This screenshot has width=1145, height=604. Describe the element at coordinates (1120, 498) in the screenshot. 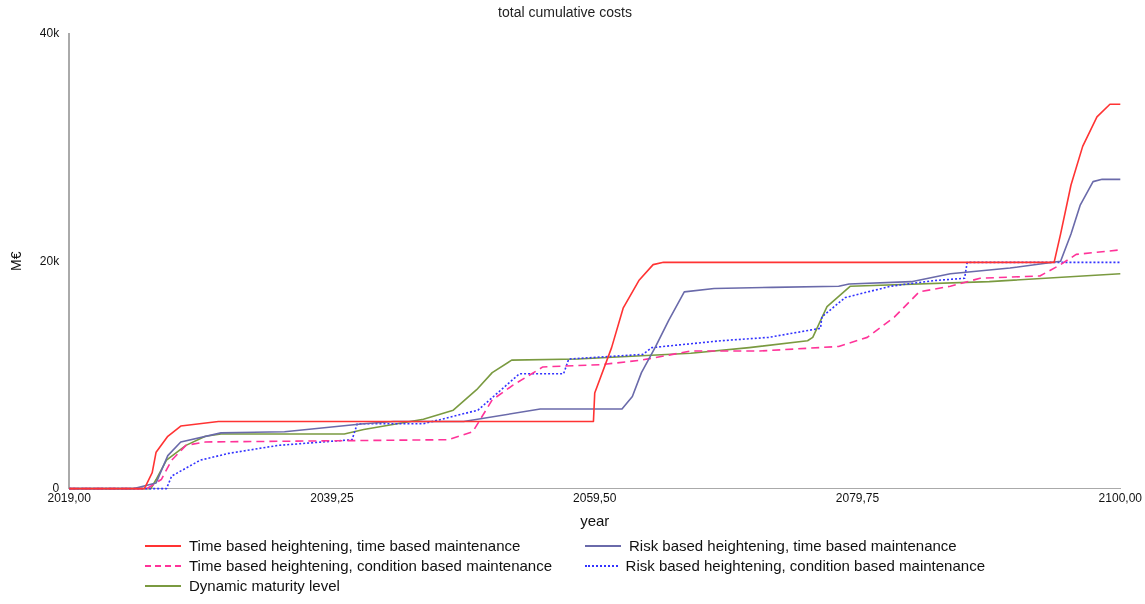

I see `x-tick-label: 2100,00` at that location.